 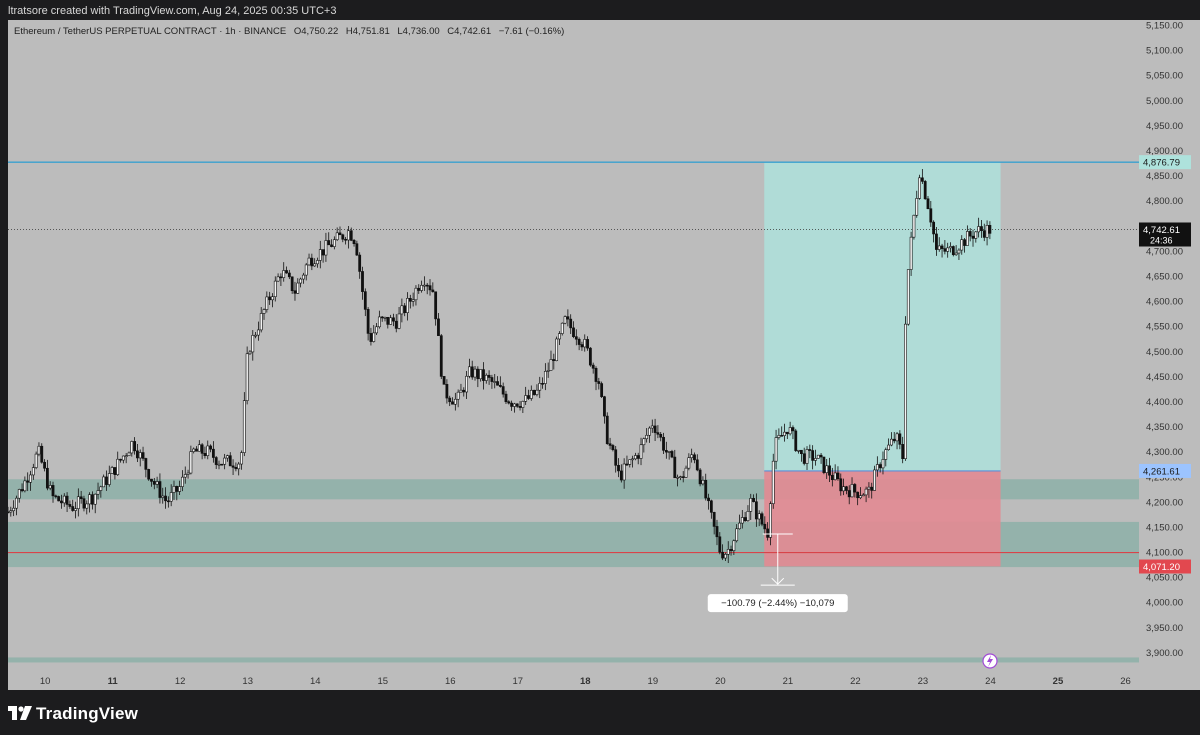 What do you see at coordinates (316, 31) in the screenshot?
I see `legend-open: O4,750.22` at bounding box center [316, 31].